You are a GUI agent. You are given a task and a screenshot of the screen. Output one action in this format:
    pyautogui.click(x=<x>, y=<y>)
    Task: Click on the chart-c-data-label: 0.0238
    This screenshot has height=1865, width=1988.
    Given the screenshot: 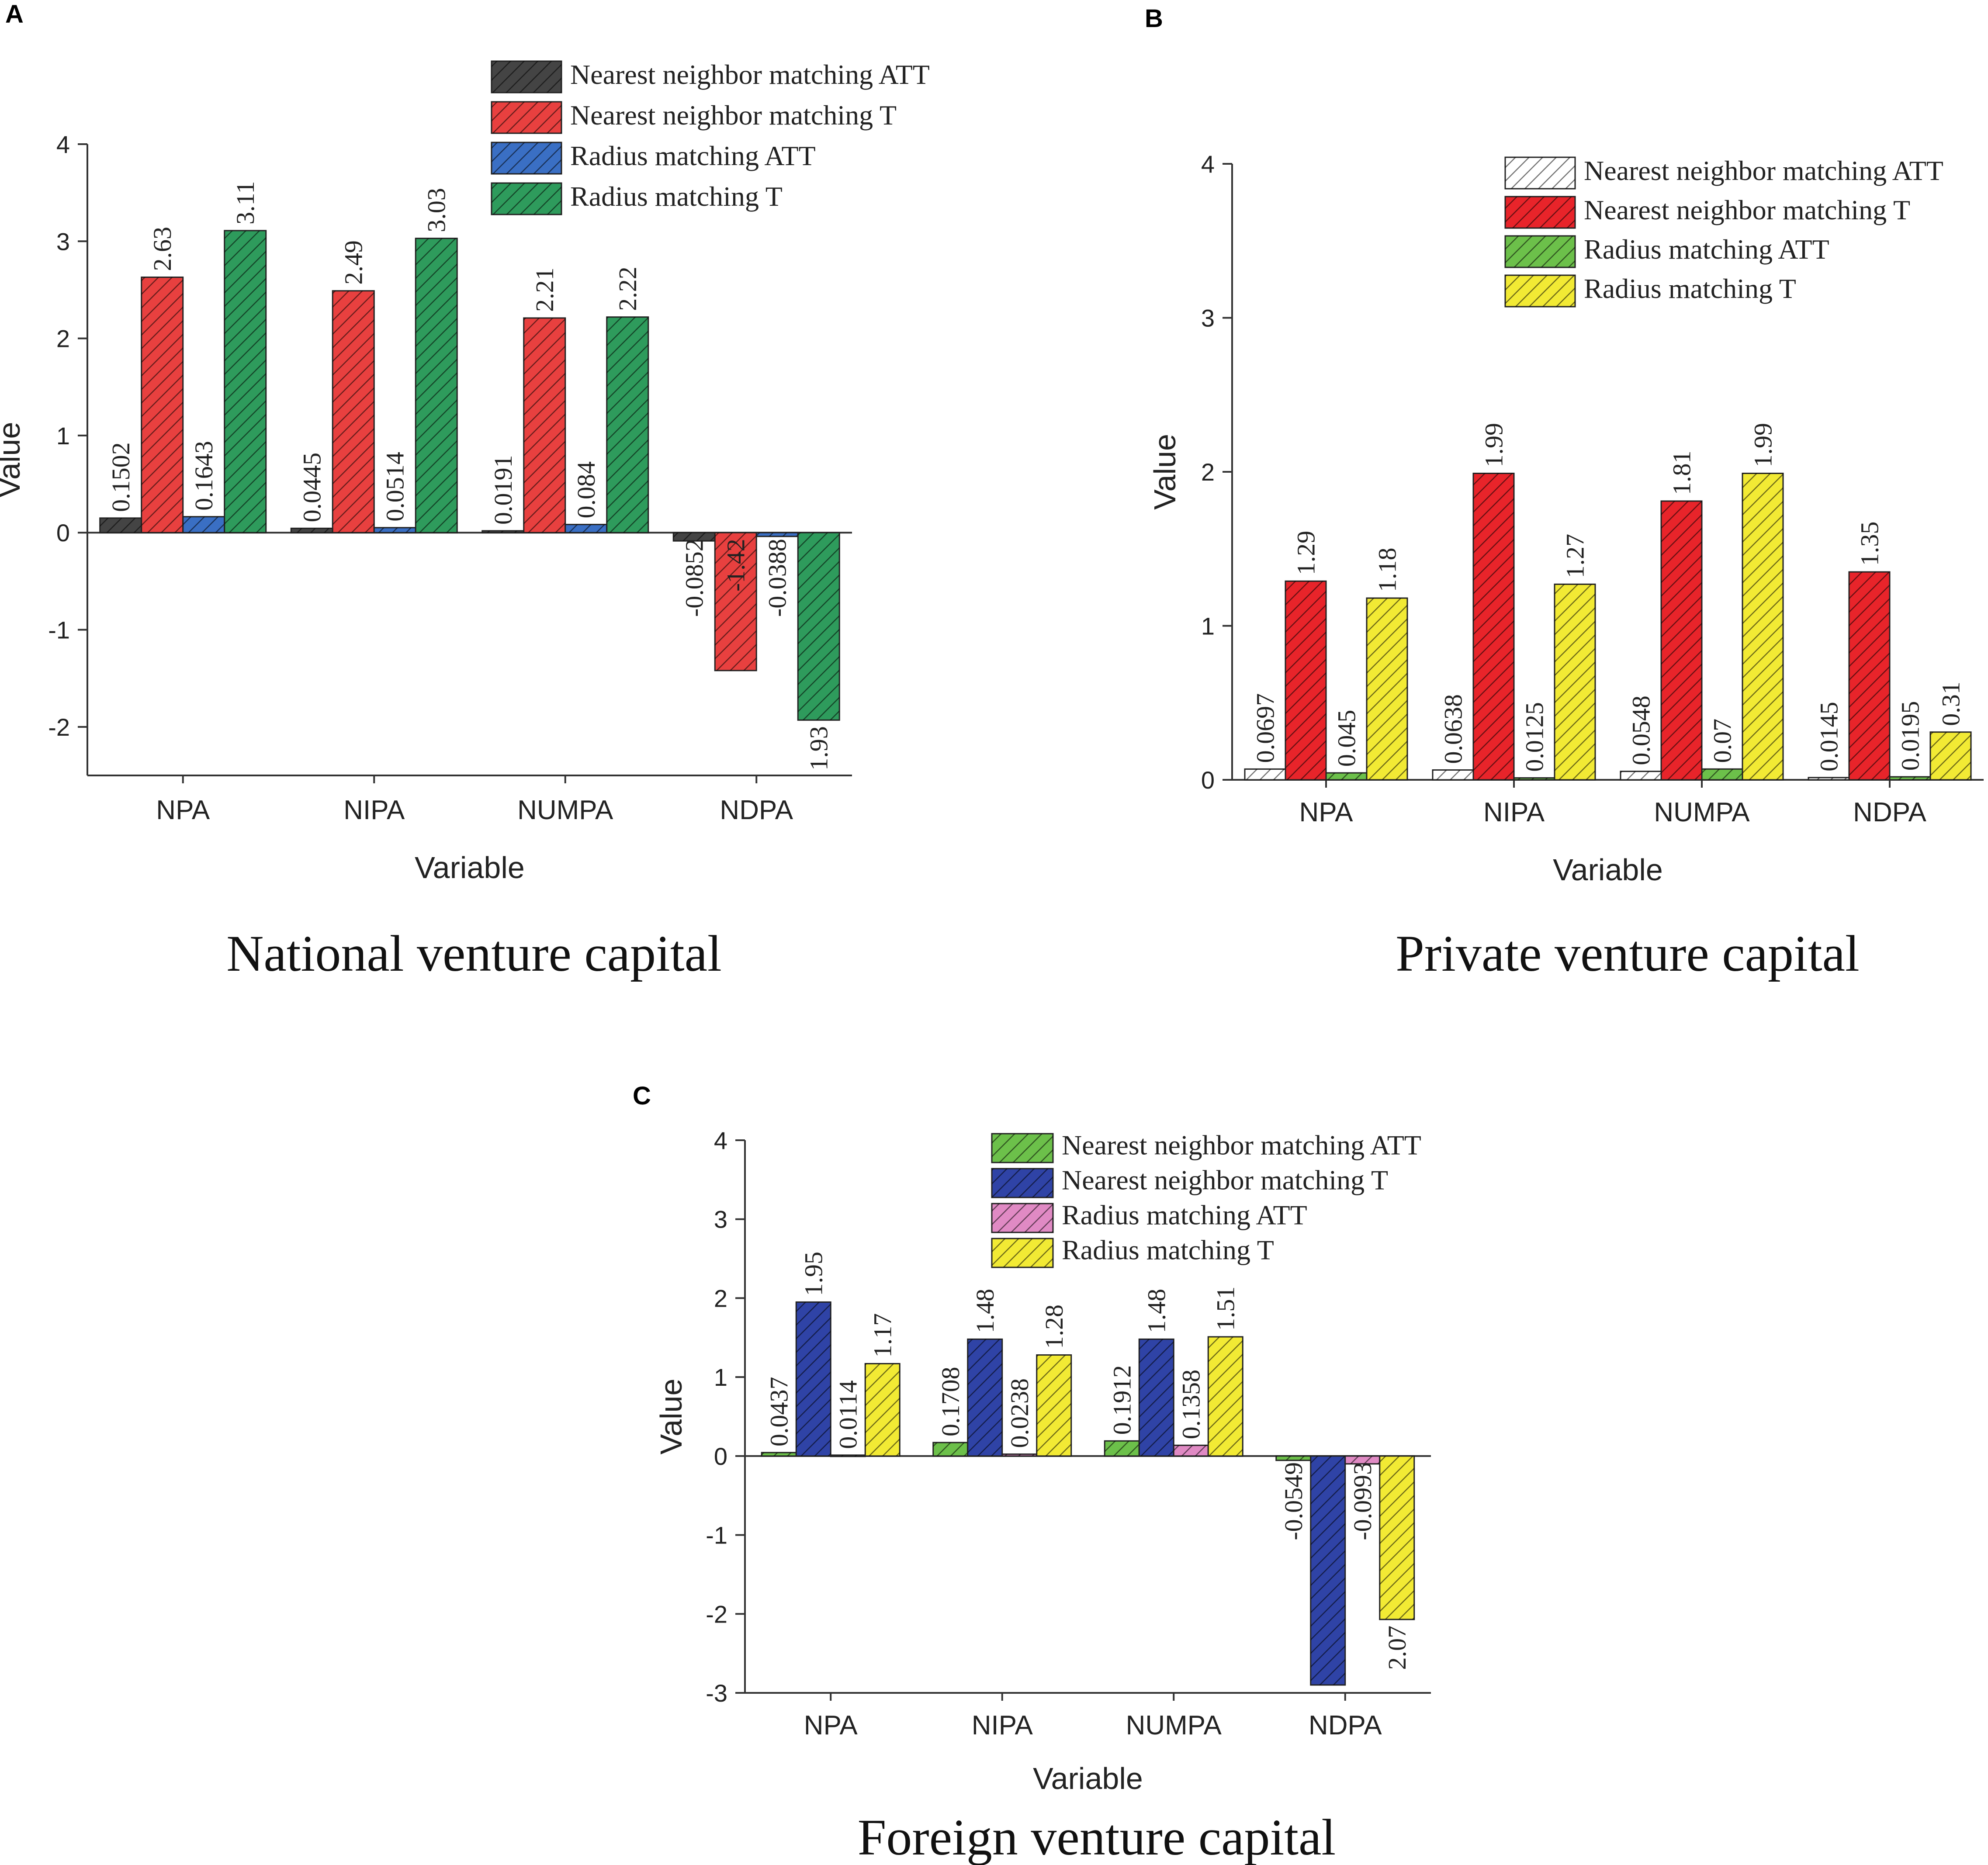 What is the action you would take?
    pyautogui.click(x=1019, y=1413)
    